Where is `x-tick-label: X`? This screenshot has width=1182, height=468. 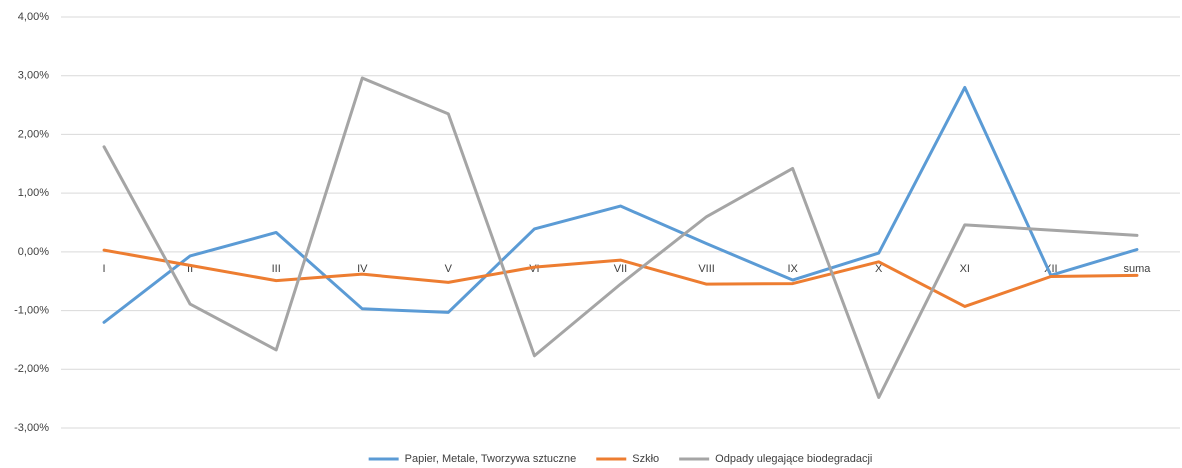 x-tick-label: X is located at coordinates (879, 269).